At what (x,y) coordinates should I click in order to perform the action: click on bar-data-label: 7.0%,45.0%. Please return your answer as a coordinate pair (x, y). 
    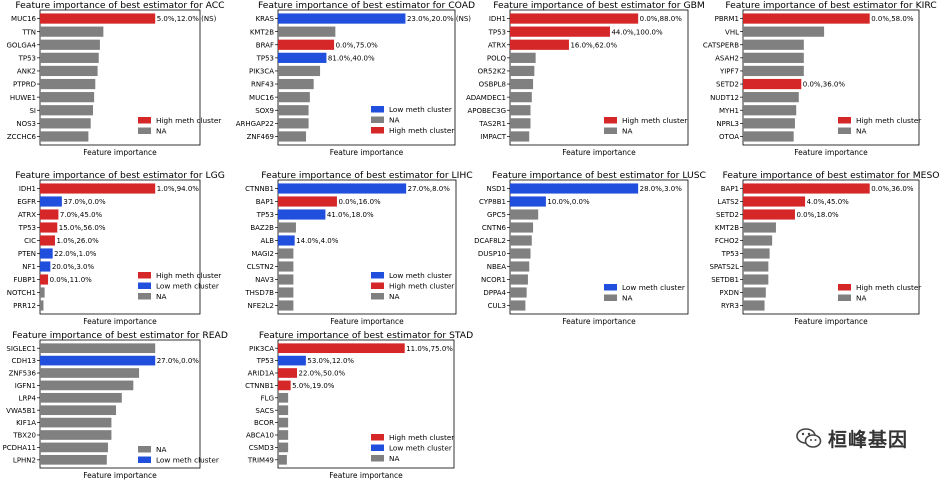
    Looking at the image, I should click on (81, 215).